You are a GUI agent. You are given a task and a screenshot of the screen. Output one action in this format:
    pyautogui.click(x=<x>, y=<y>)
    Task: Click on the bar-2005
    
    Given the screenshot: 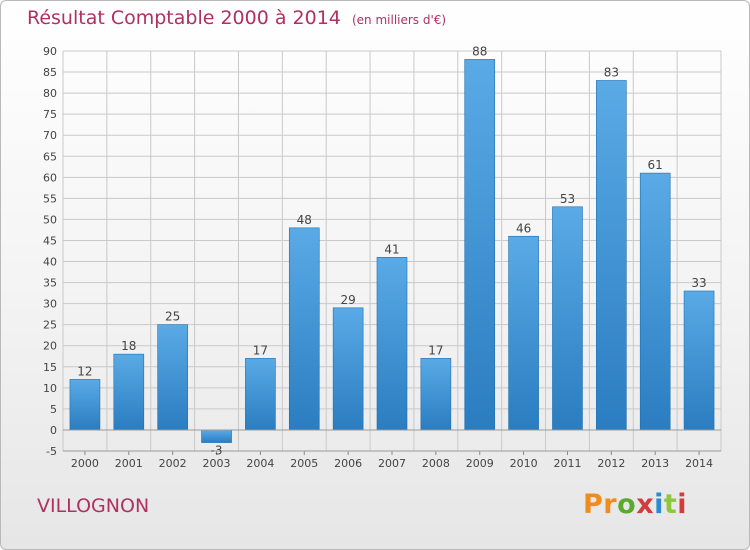 What is the action you would take?
    pyautogui.click(x=304, y=329)
    